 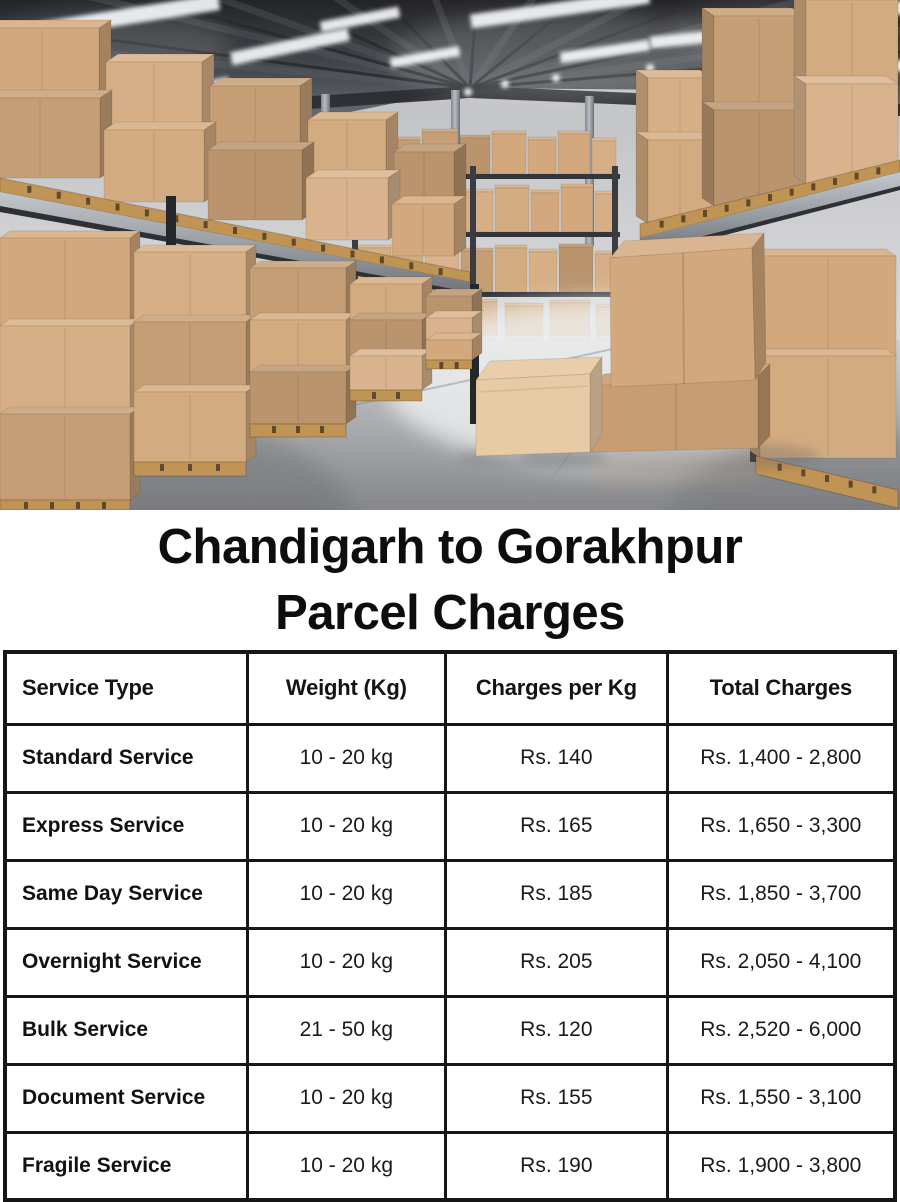 I want to click on cell-service-type: Standard Service, so click(x=126, y=758).